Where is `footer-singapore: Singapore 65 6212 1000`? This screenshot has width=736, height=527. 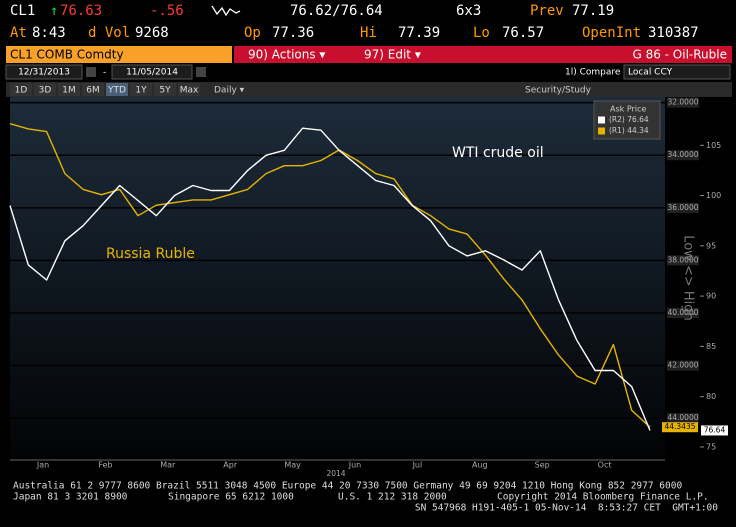 footer-singapore: Singapore 65 6212 1000 is located at coordinates (231, 497).